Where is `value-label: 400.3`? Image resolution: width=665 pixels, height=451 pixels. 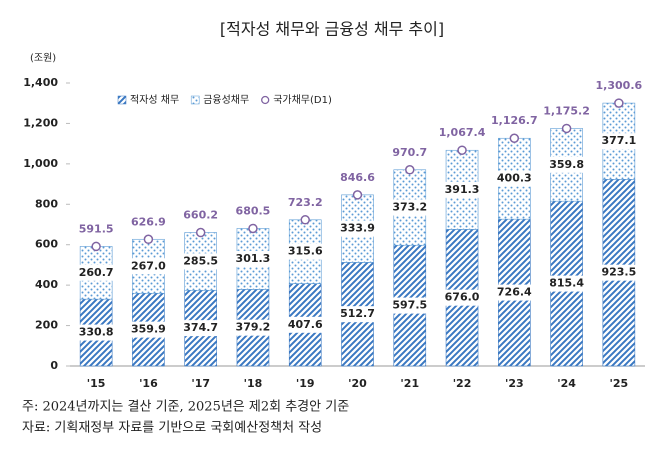
value-label: 400.3 is located at coordinates (514, 178).